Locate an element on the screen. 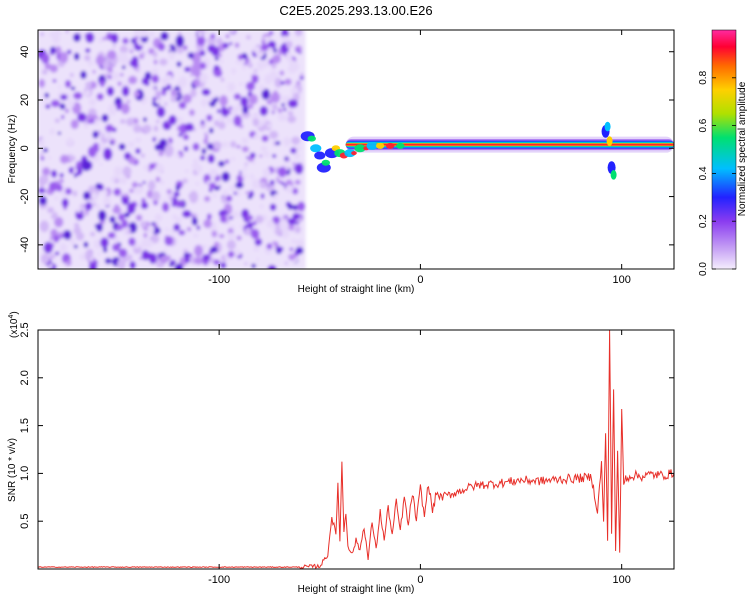 Image resolution: width=750 pixels, height=600 pixels. colorbar-tick-label: 0.8 is located at coordinates (703, 77).